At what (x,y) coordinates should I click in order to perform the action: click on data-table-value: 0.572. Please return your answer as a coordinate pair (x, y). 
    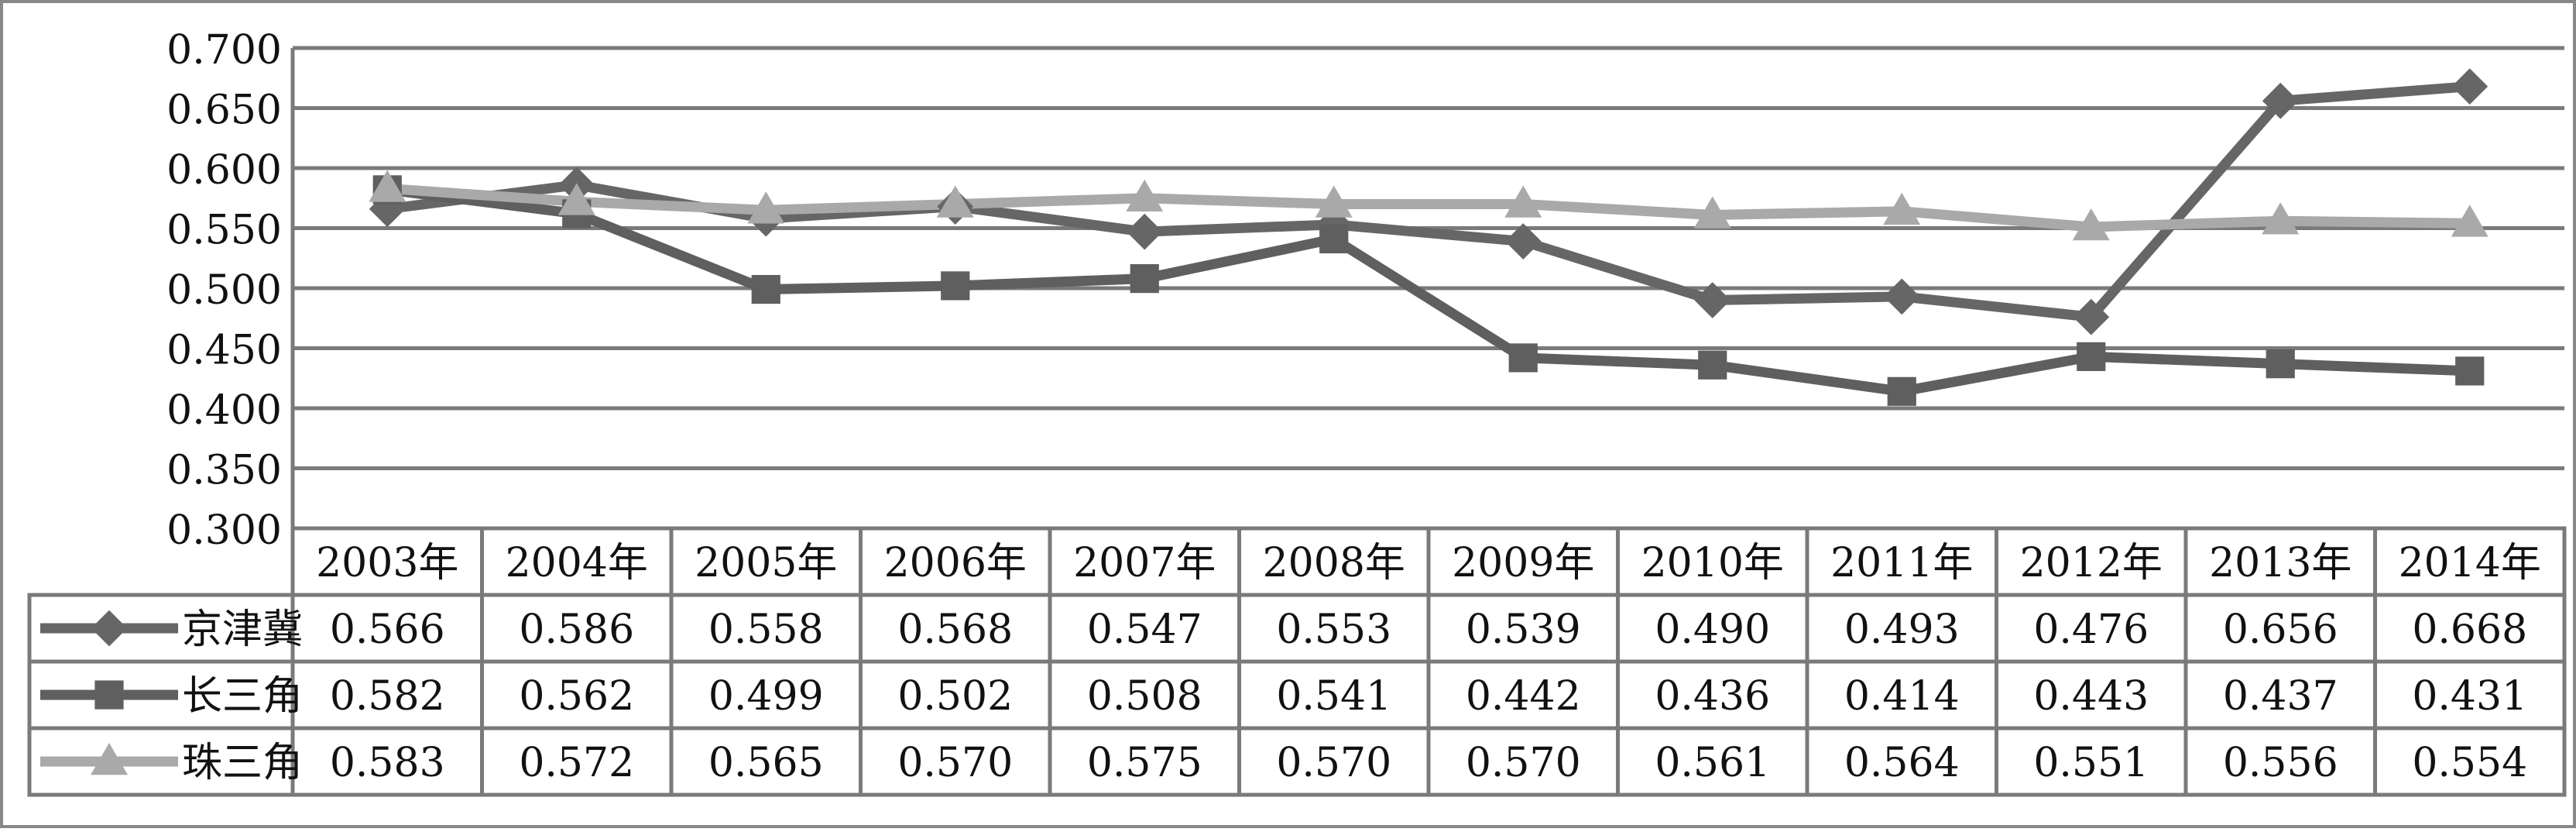
    Looking at the image, I should click on (576, 763).